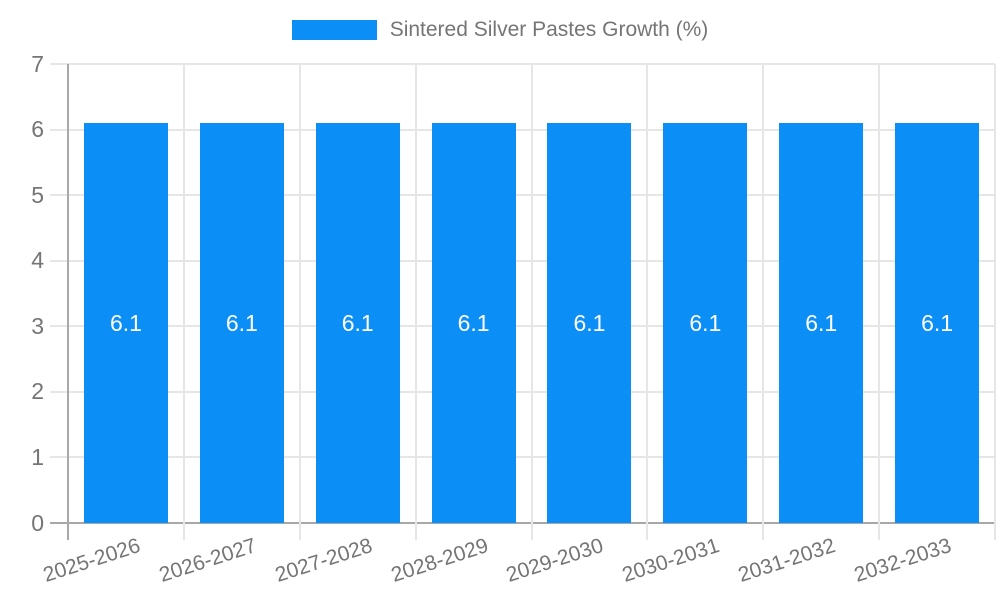 Image resolution: width=1000 pixels, height=600 pixels. I want to click on y-axis-tick-label: 6, so click(37, 129).